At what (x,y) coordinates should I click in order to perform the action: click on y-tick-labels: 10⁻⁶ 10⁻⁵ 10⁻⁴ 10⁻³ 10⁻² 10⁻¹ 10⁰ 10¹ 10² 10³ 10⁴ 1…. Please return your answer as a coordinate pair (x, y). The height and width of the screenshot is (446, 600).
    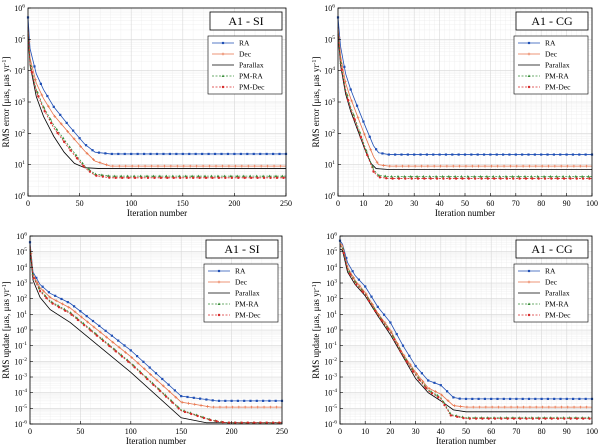
    Looking at the image, I should click on (333, 331).